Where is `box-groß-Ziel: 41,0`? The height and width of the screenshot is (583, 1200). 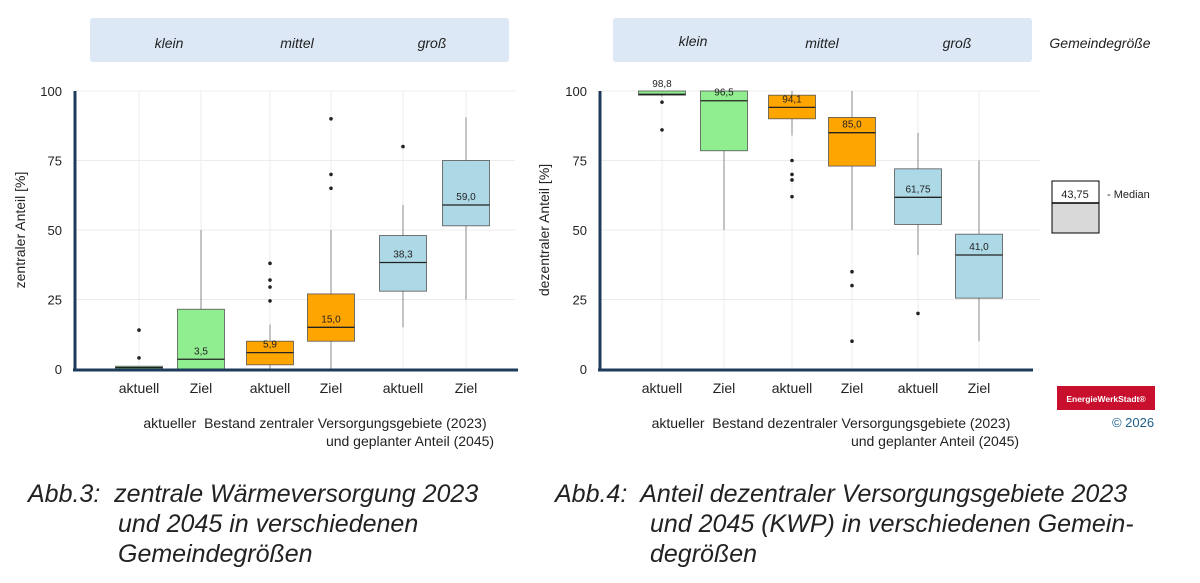
box-groß-Ziel: 41,0 is located at coordinates (979, 251).